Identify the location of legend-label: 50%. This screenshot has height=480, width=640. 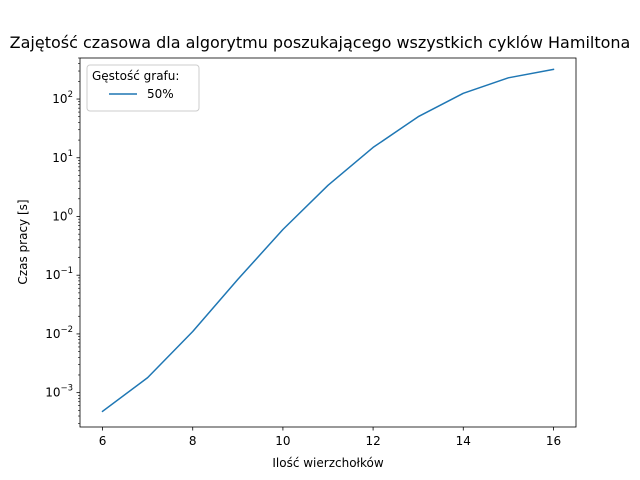
(160, 94).